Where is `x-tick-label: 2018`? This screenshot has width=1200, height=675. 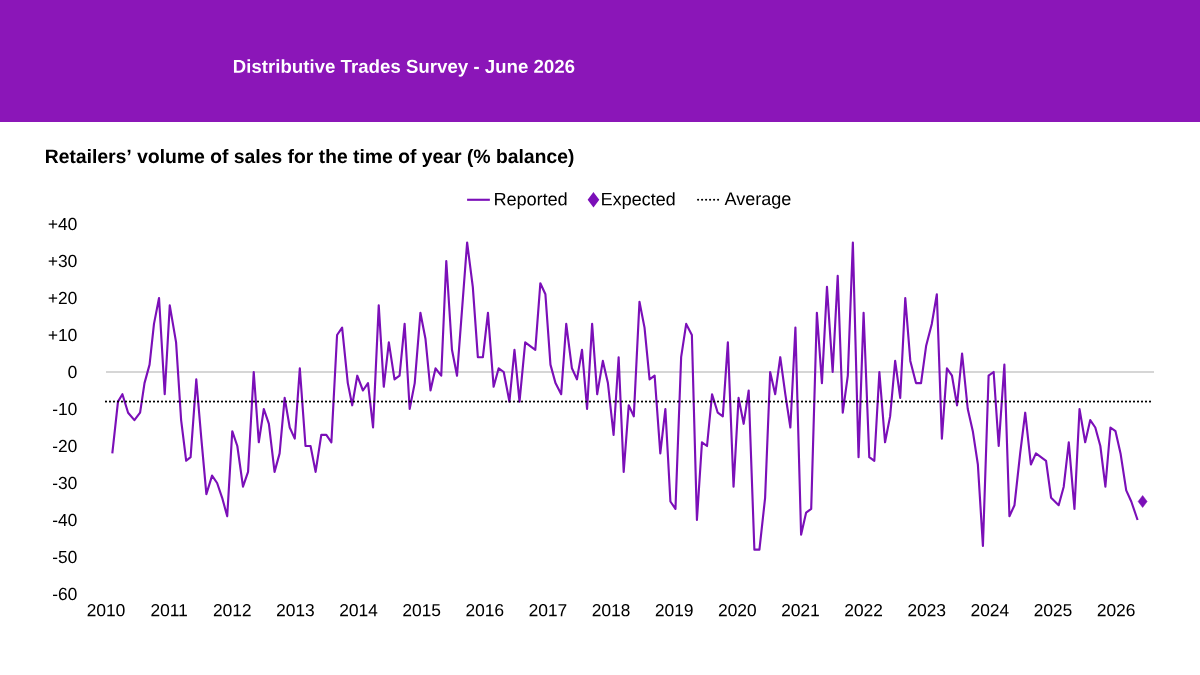 x-tick-label: 2018 is located at coordinates (611, 610).